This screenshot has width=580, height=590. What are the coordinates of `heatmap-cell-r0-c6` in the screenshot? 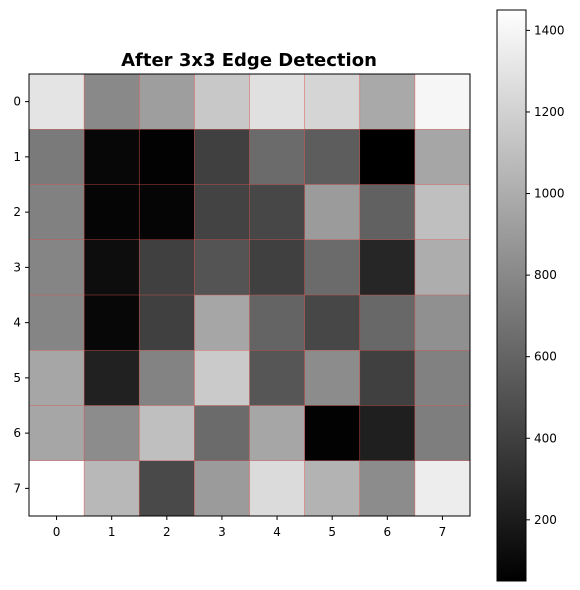 It's located at (387, 102).